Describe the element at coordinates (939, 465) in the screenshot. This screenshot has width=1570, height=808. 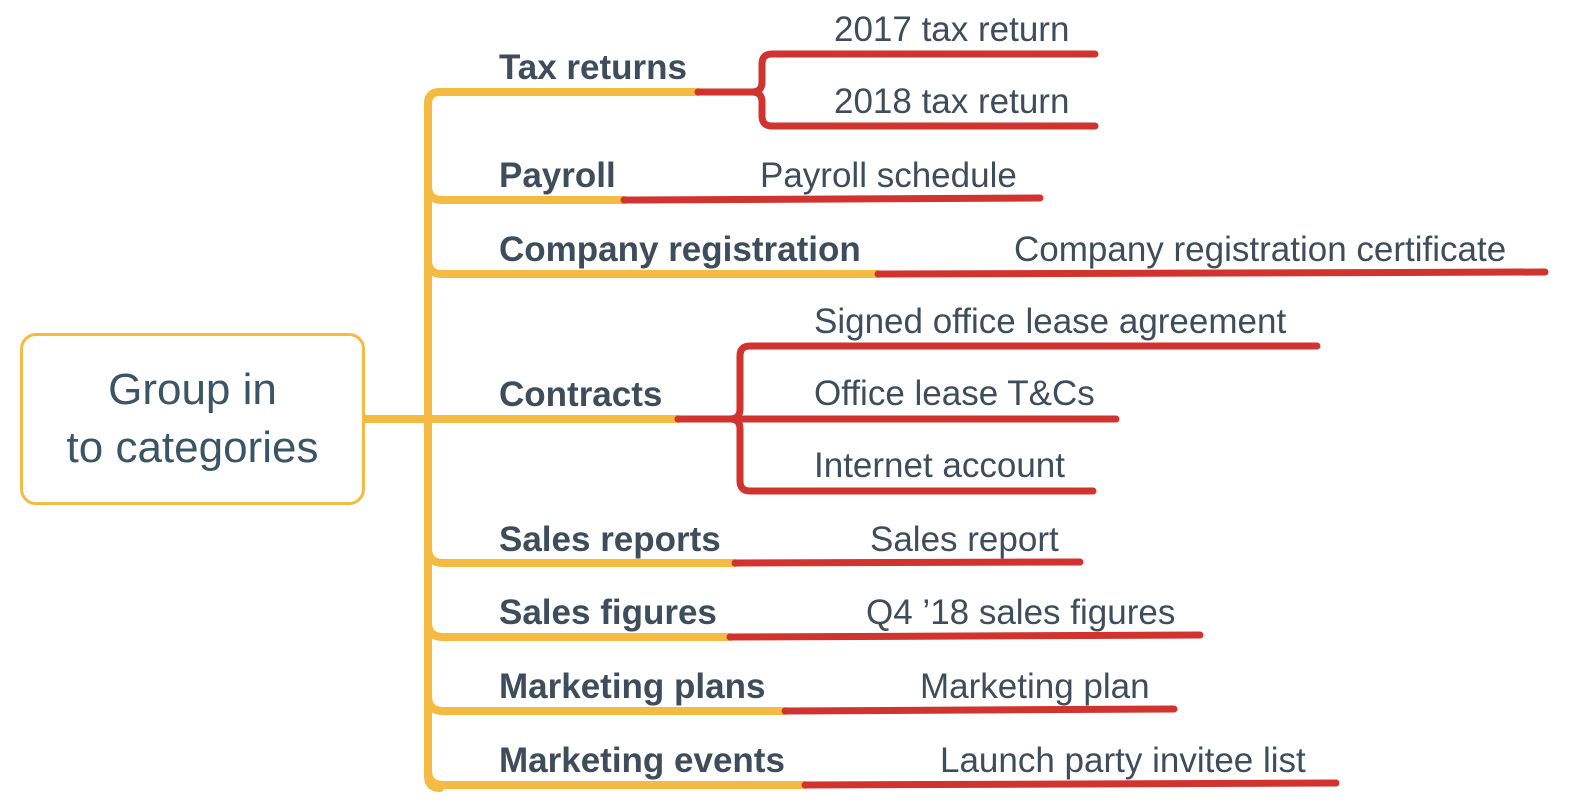
I see `item-internet-account: Internet account` at that location.